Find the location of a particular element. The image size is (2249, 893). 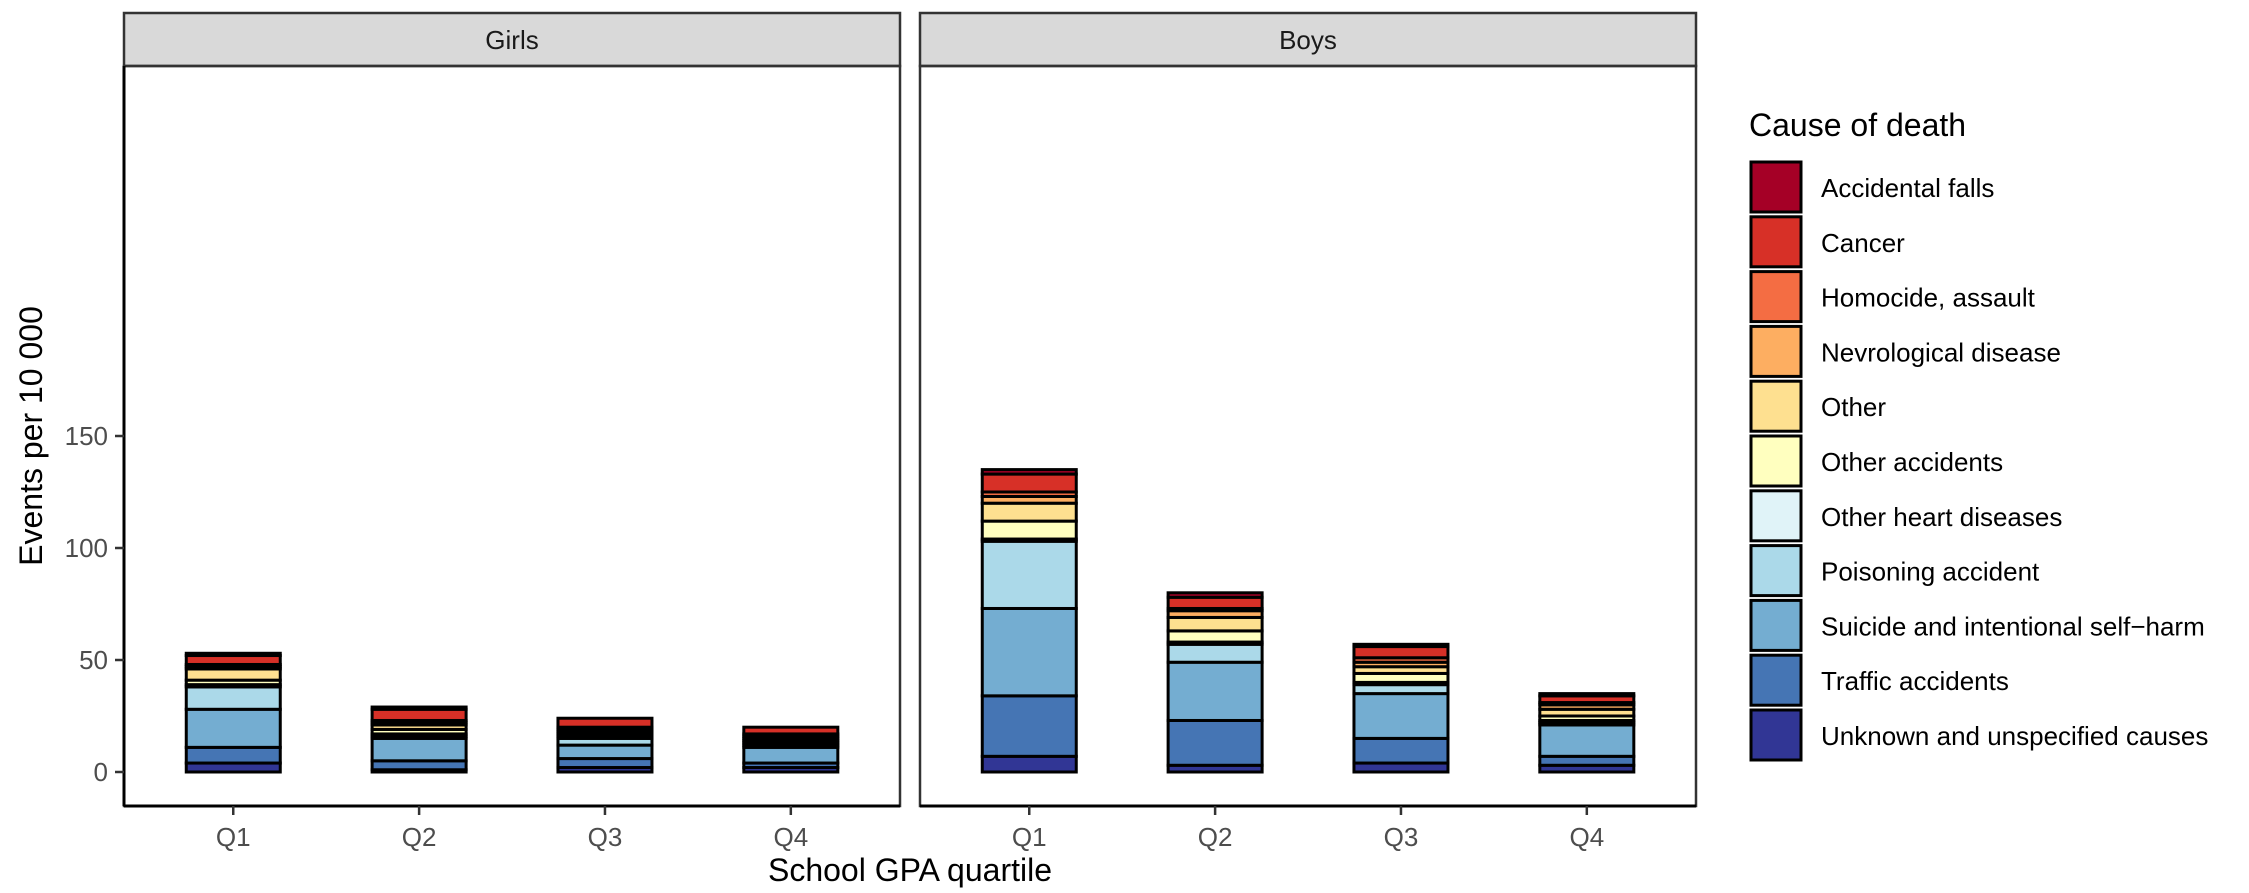

legend-item: Homocide, assault is located at coordinates (1892, 297).